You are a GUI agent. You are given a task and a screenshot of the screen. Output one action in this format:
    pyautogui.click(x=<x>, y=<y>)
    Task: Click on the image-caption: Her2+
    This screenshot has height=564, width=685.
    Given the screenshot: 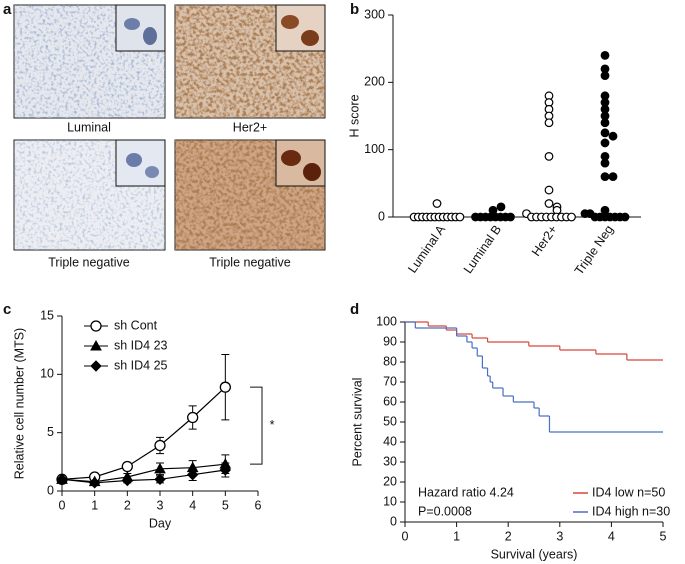 What is the action you would take?
    pyautogui.click(x=250, y=127)
    